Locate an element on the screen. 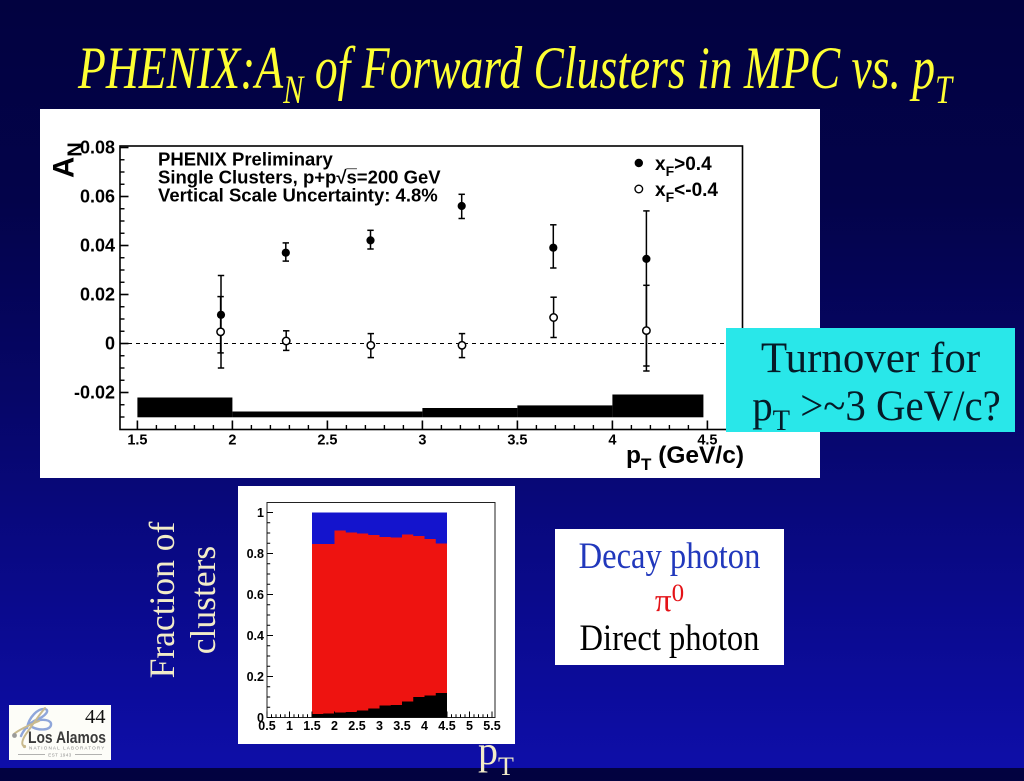 This screenshot has height=781, width=1024. svg-text: AN is located at coordinates (67, 160).